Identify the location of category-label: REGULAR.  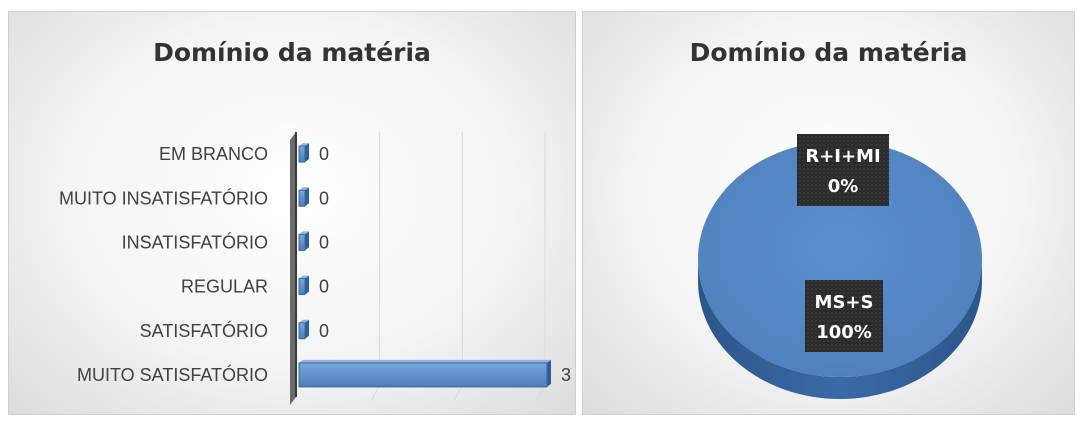
(224, 287).